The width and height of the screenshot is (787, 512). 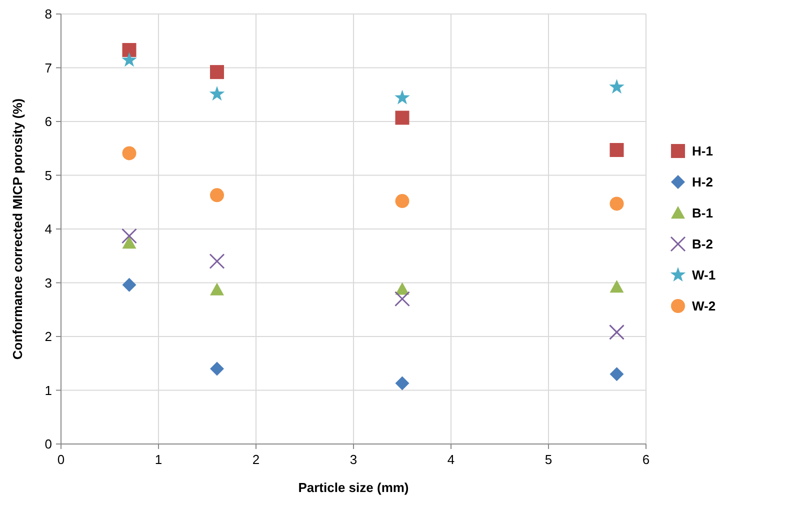 I want to click on x-axis-title: Particle size (mm), so click(x=353, y=487).